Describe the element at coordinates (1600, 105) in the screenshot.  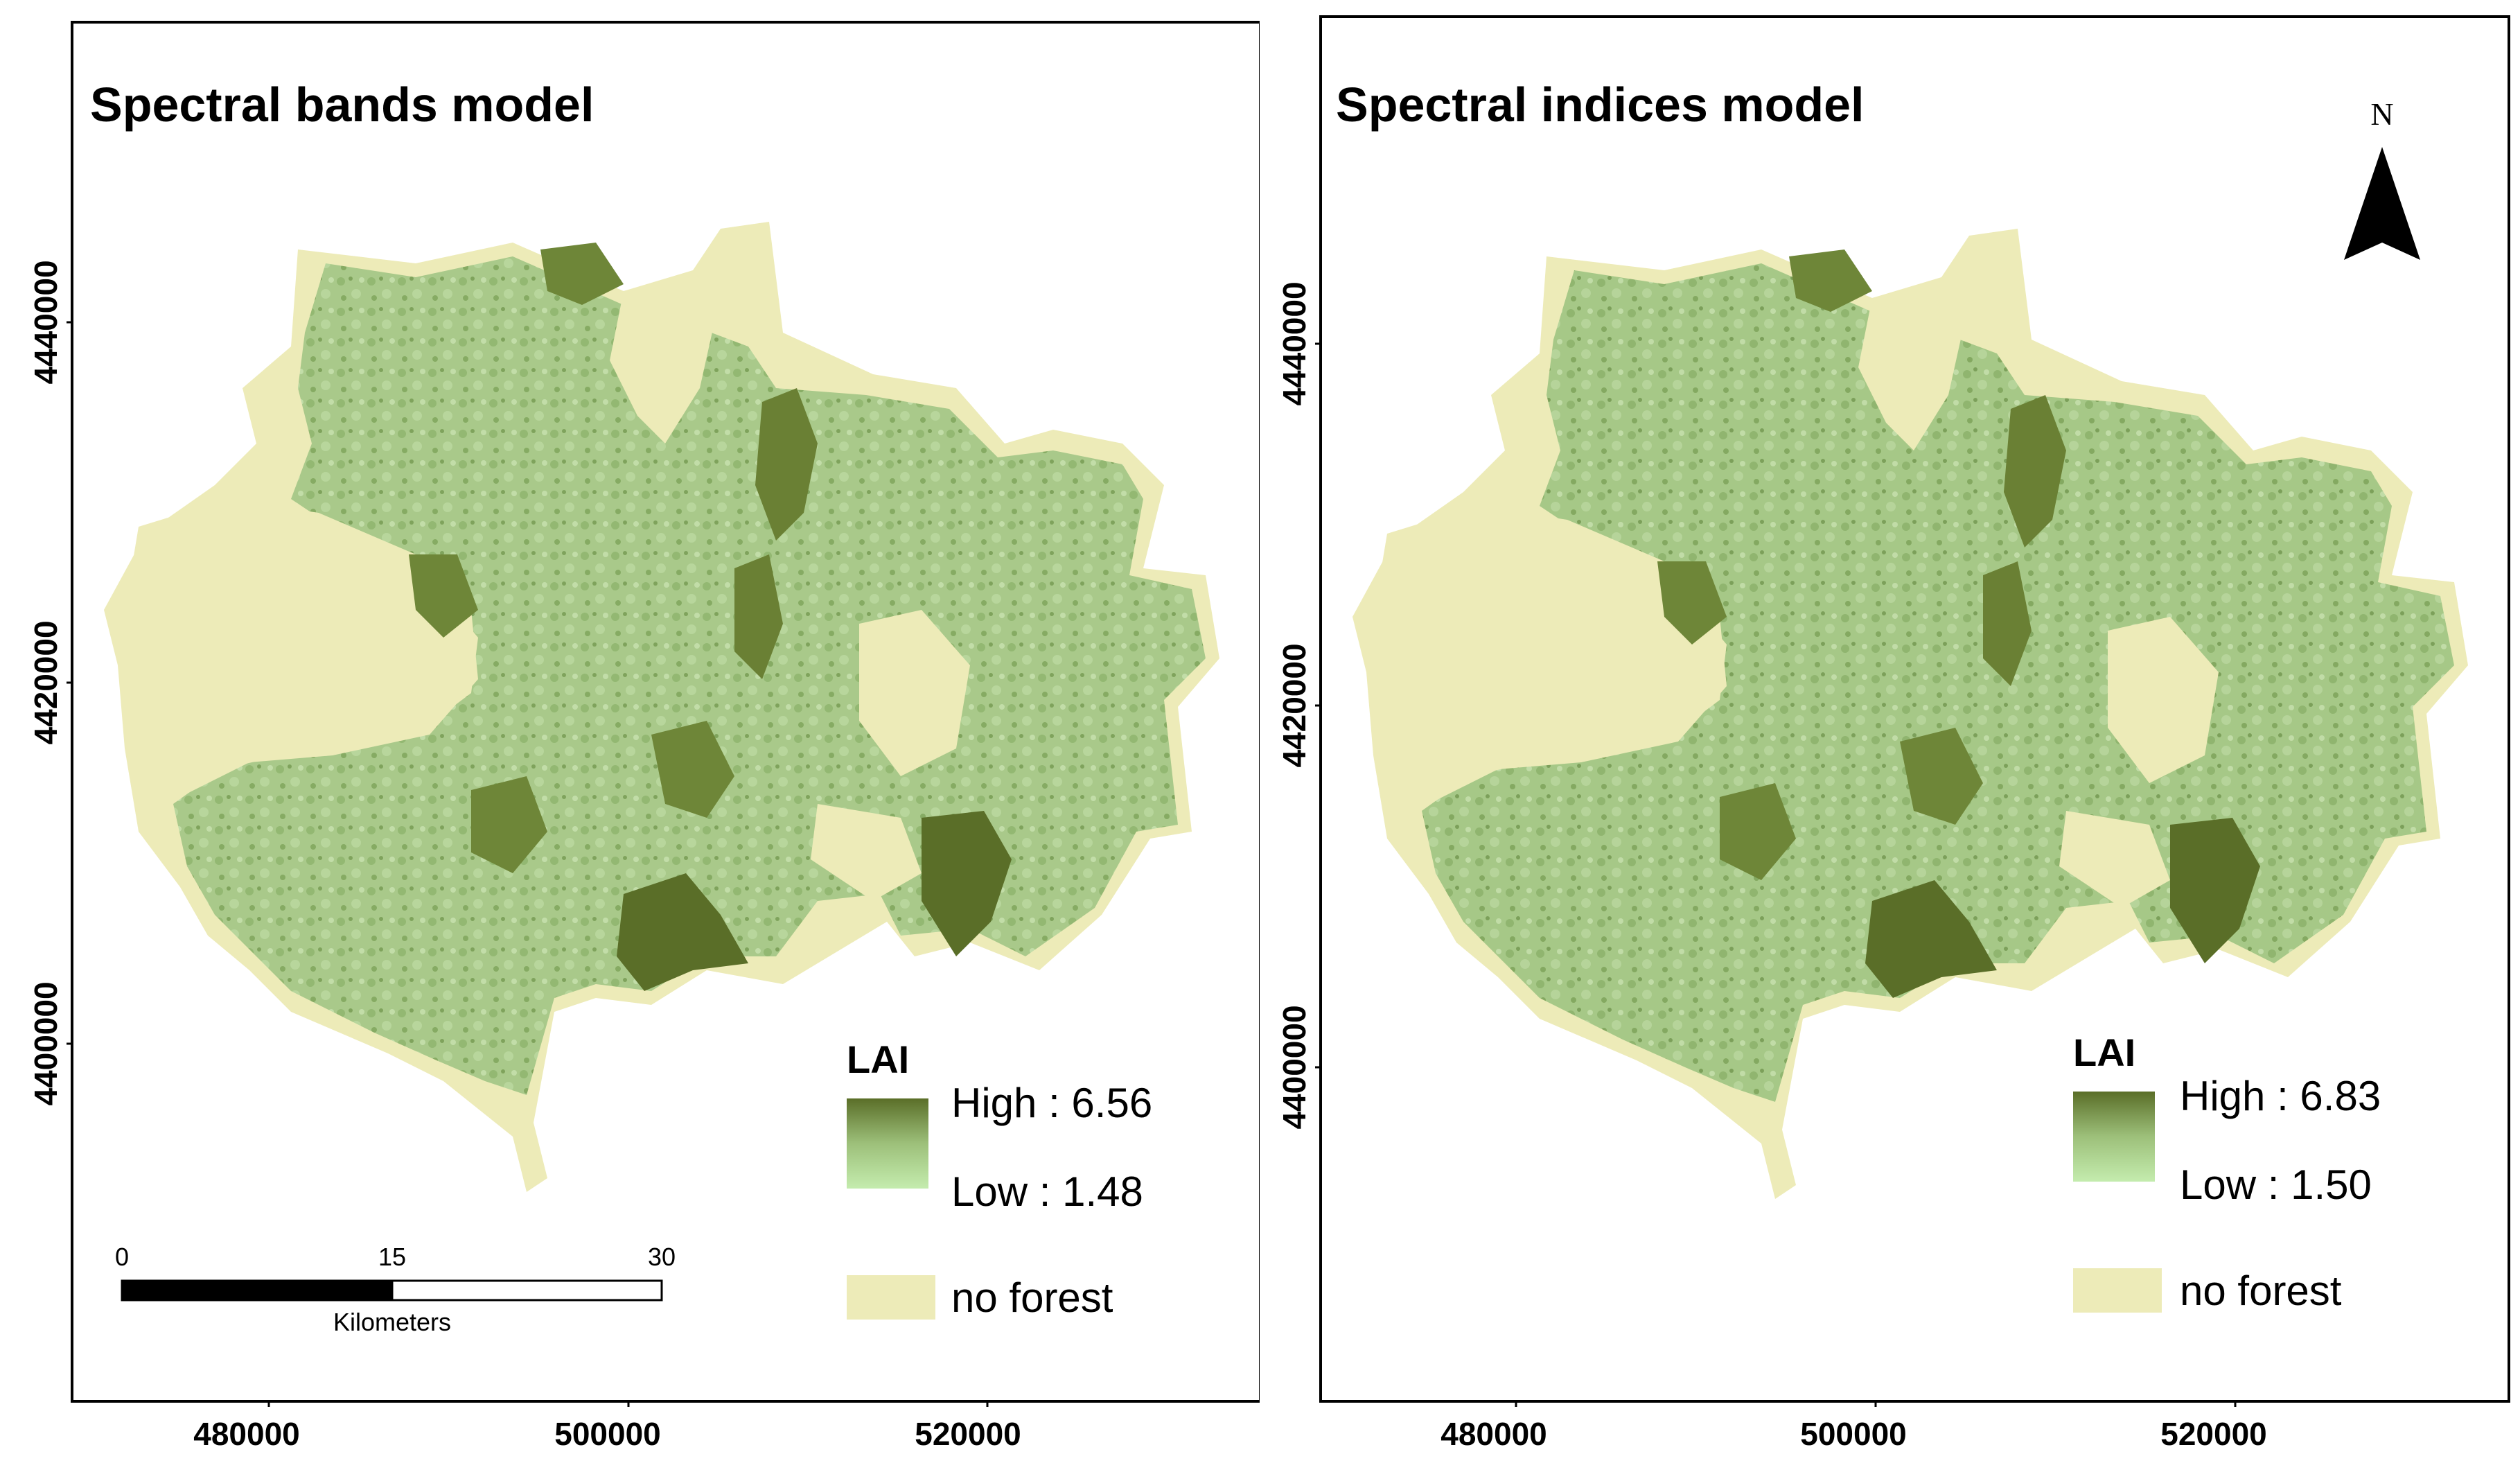
I see `map-title: Spectral indices model` at that location.